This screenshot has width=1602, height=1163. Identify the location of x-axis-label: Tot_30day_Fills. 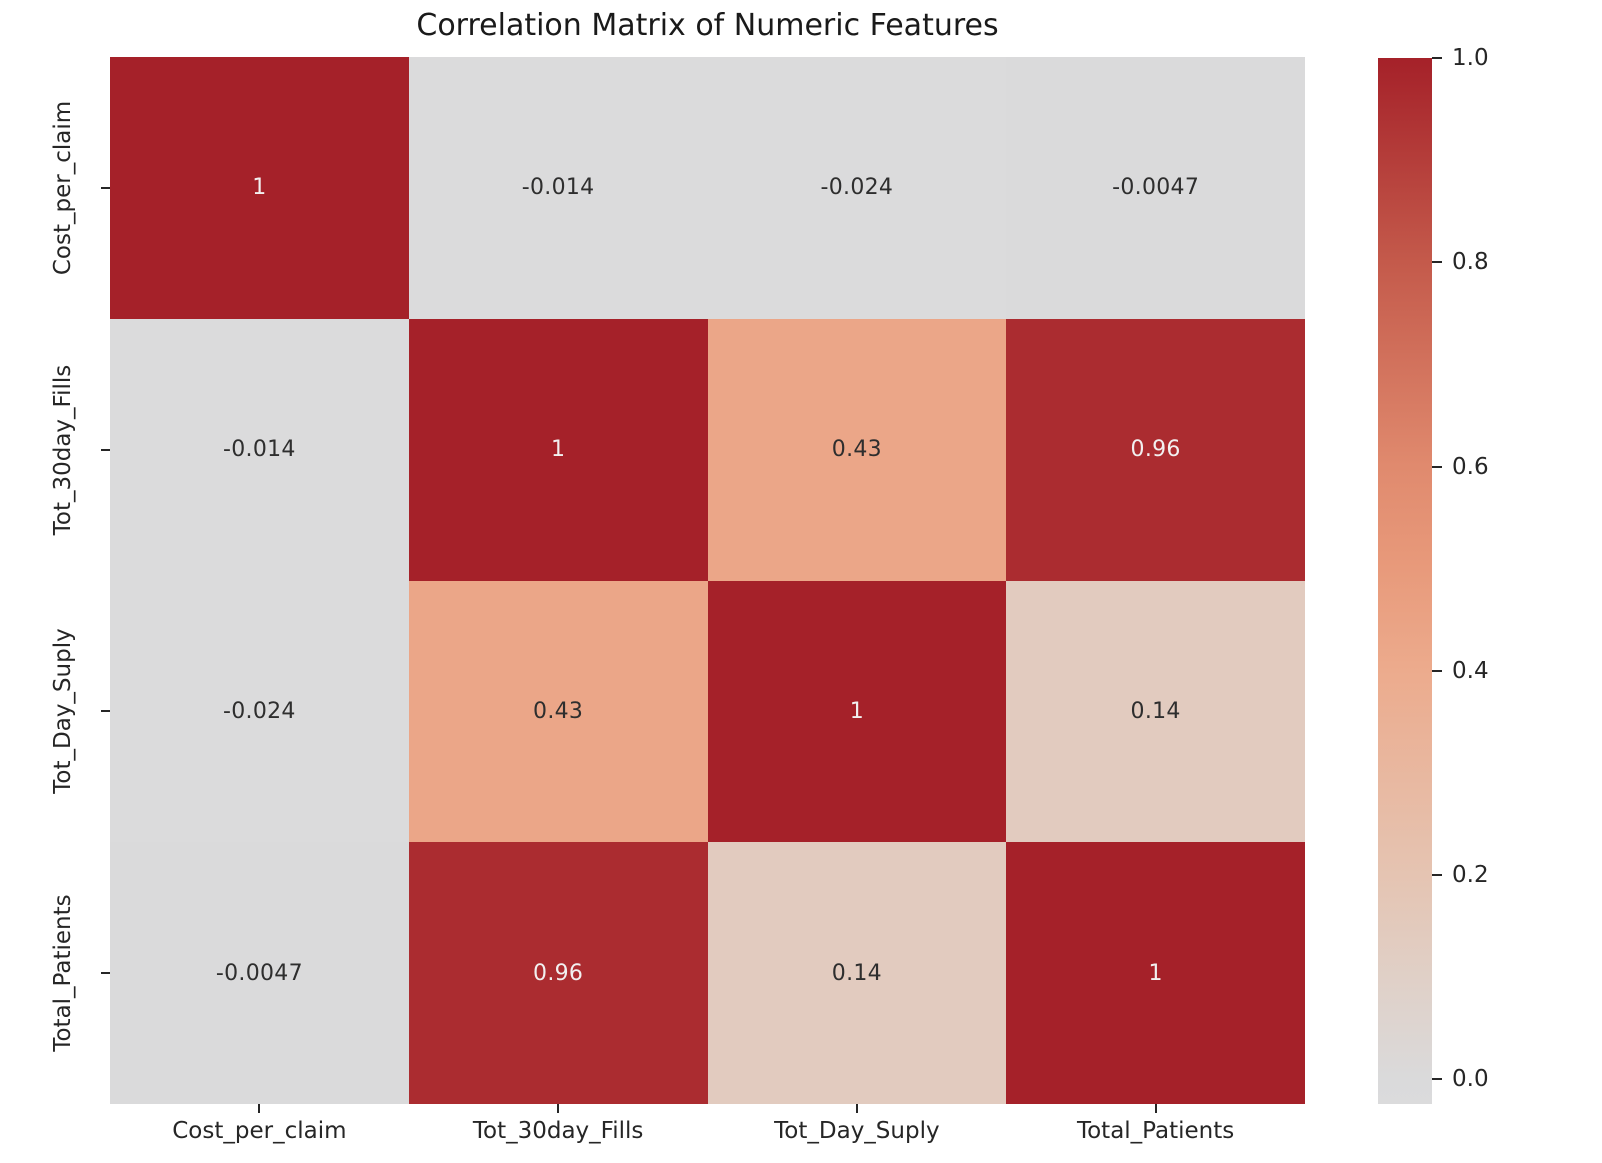
(558, 1131).